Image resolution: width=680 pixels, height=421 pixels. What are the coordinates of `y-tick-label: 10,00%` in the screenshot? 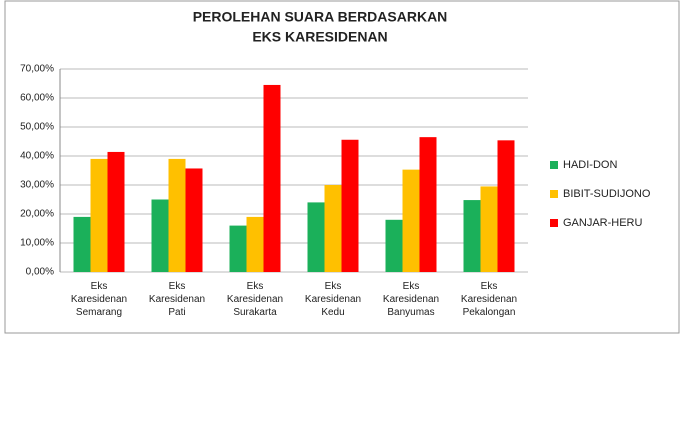 It's located at (37, 243).